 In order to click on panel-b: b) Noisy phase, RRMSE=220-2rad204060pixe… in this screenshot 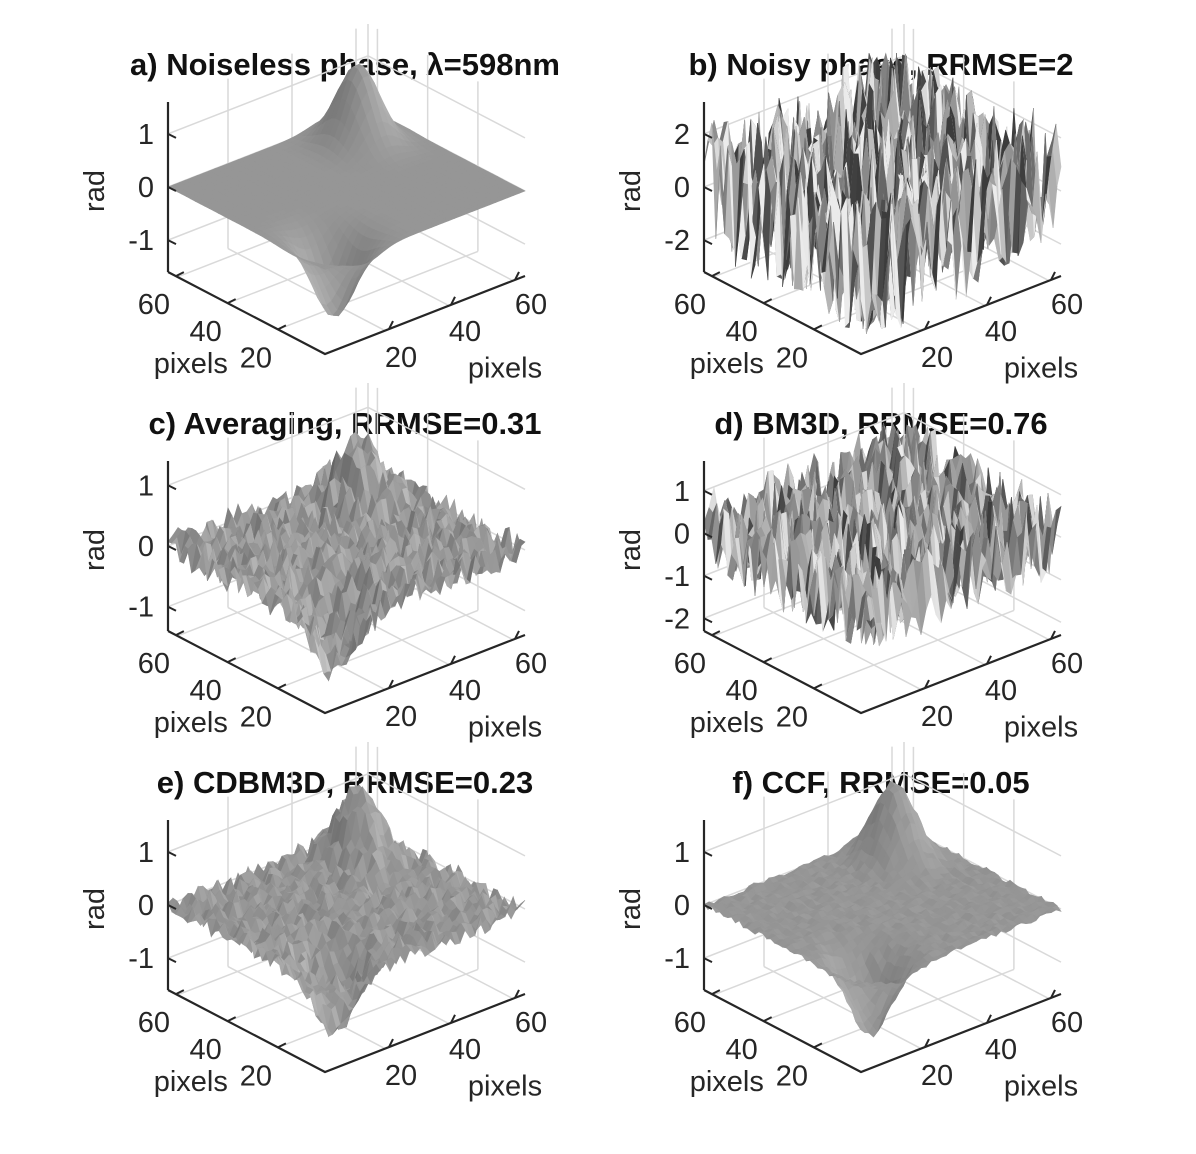, I will do `click(849, 204)`.